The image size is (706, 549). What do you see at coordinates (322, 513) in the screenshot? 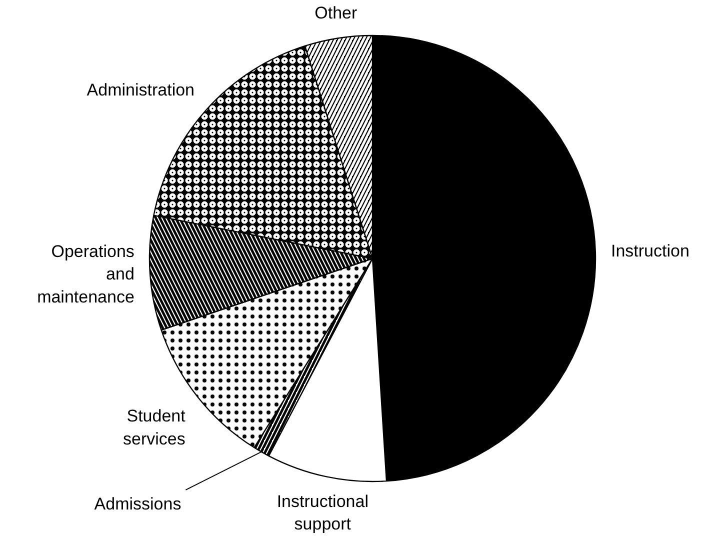
I see `slice-label: Instructional support` at bounding box center [322, 513].